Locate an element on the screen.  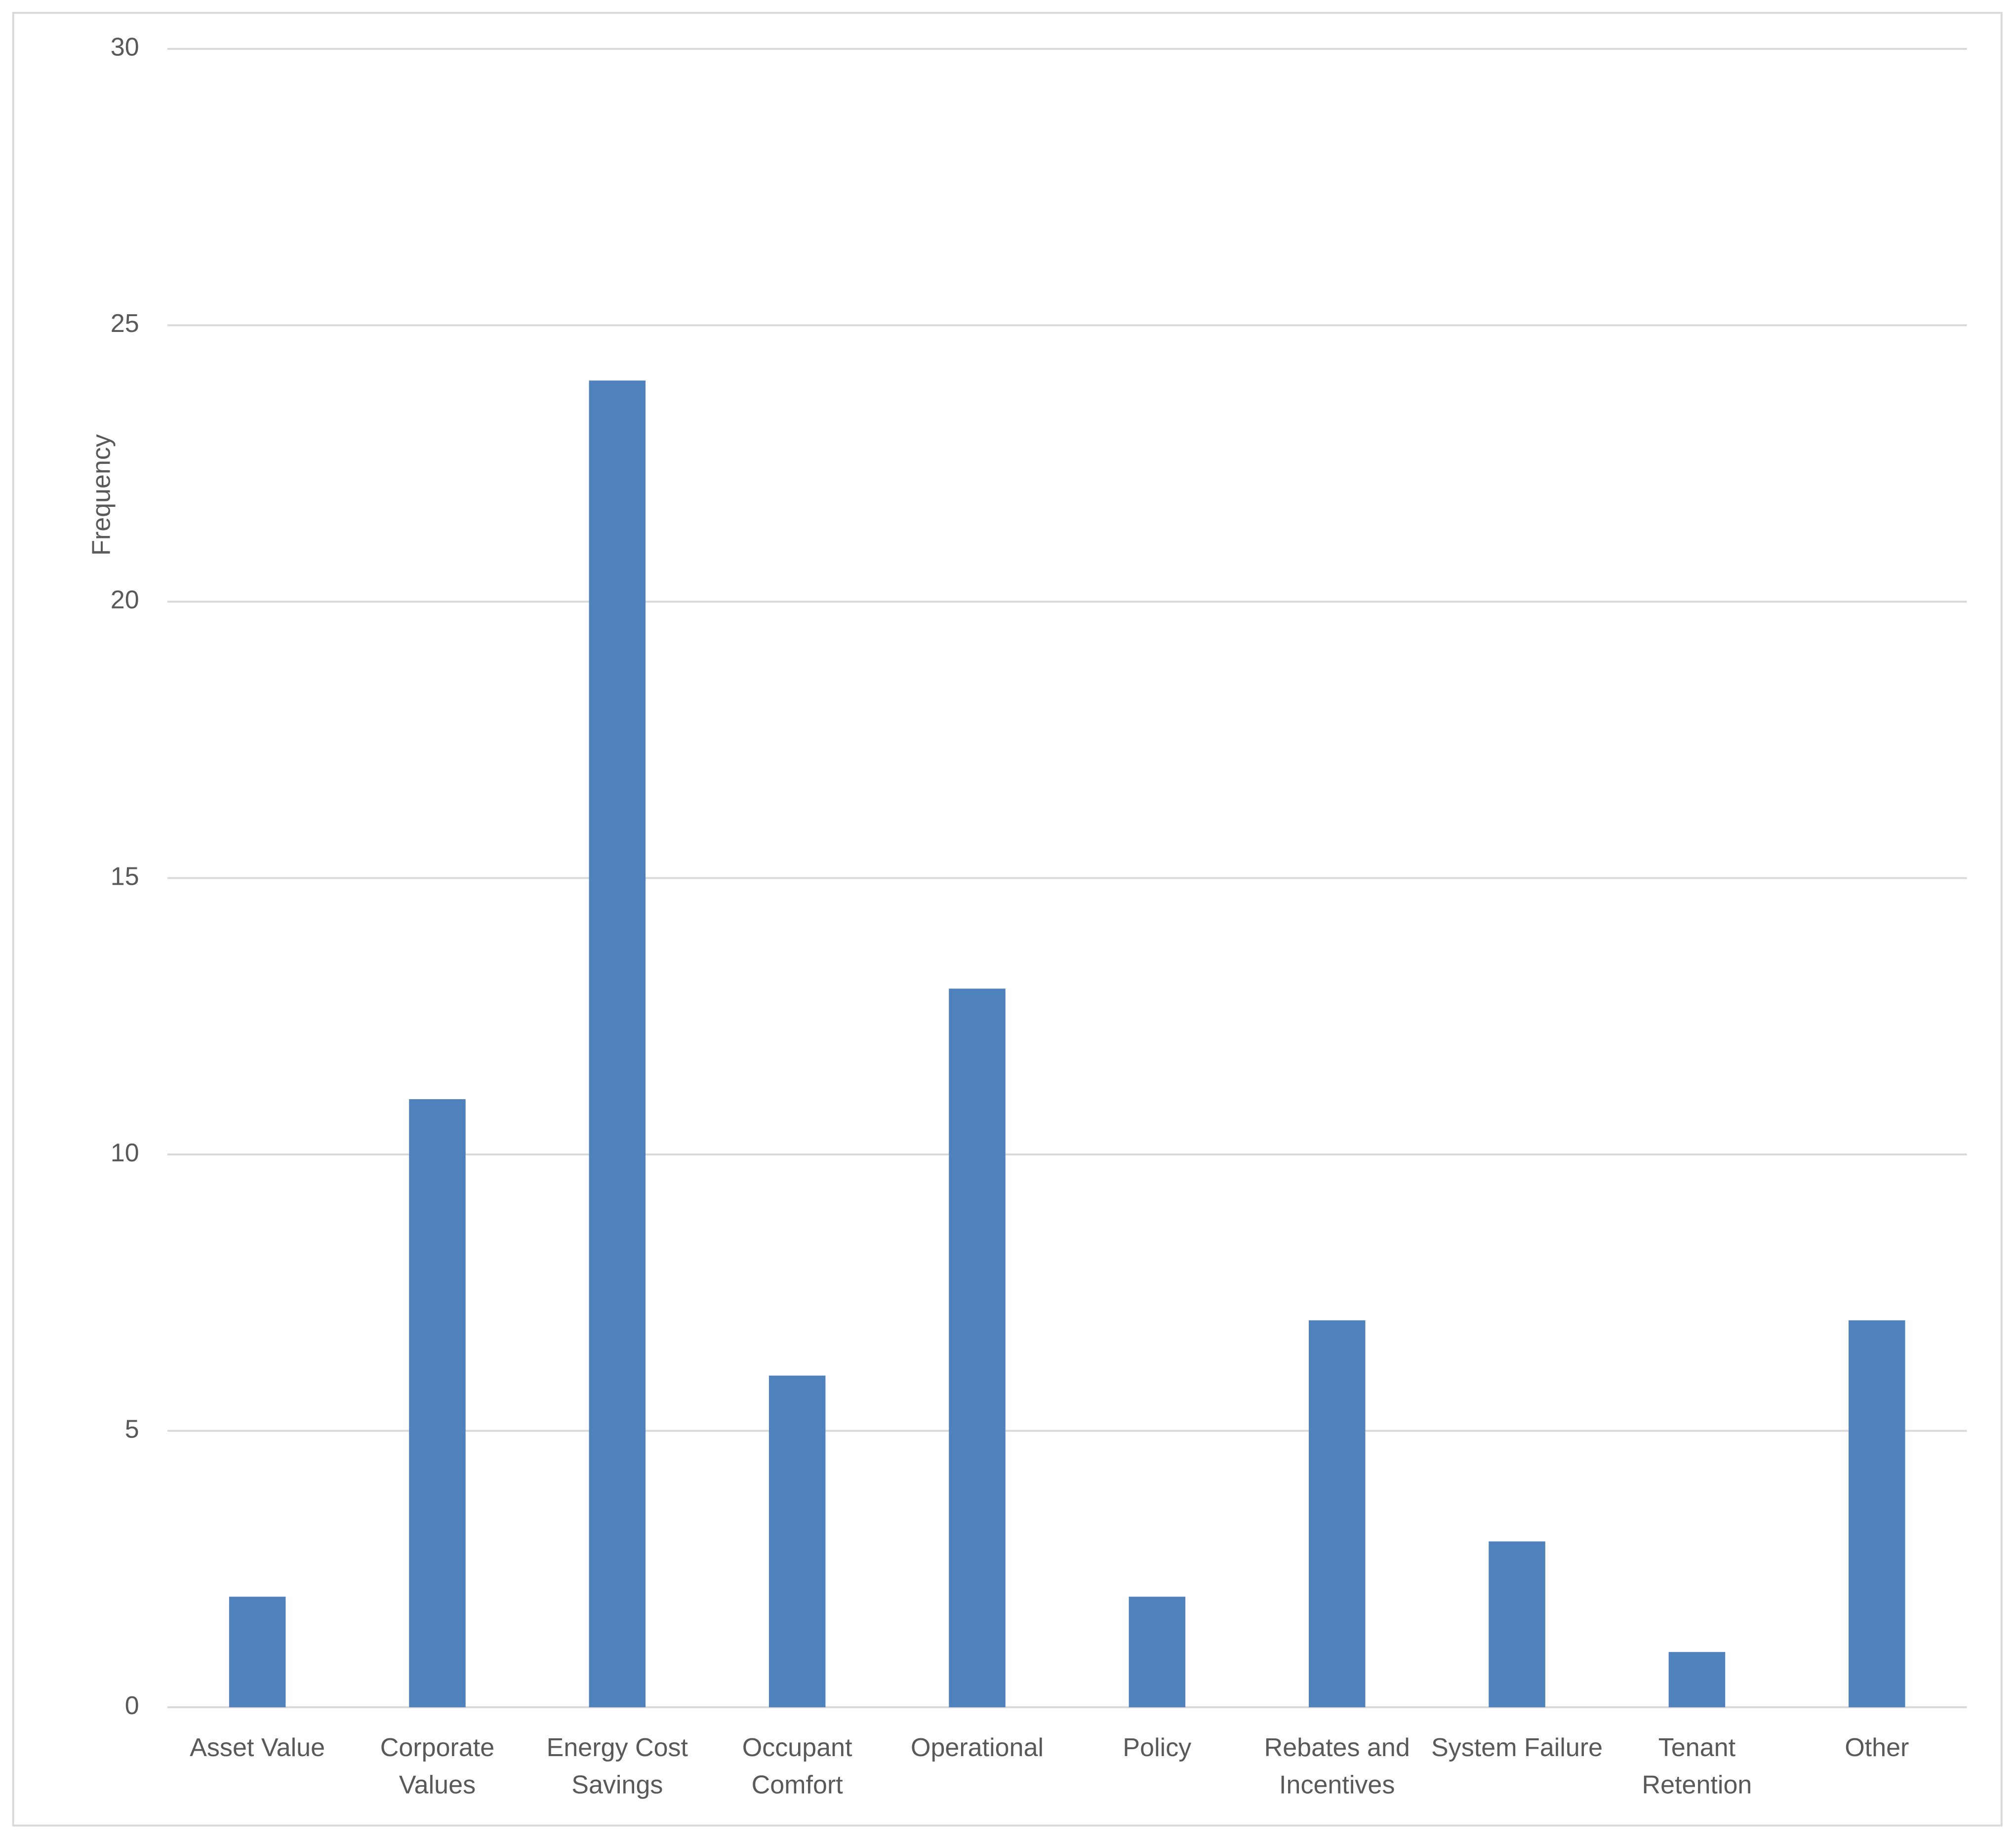
x-tick-label: Operational is located at coordinates (977, 1748).